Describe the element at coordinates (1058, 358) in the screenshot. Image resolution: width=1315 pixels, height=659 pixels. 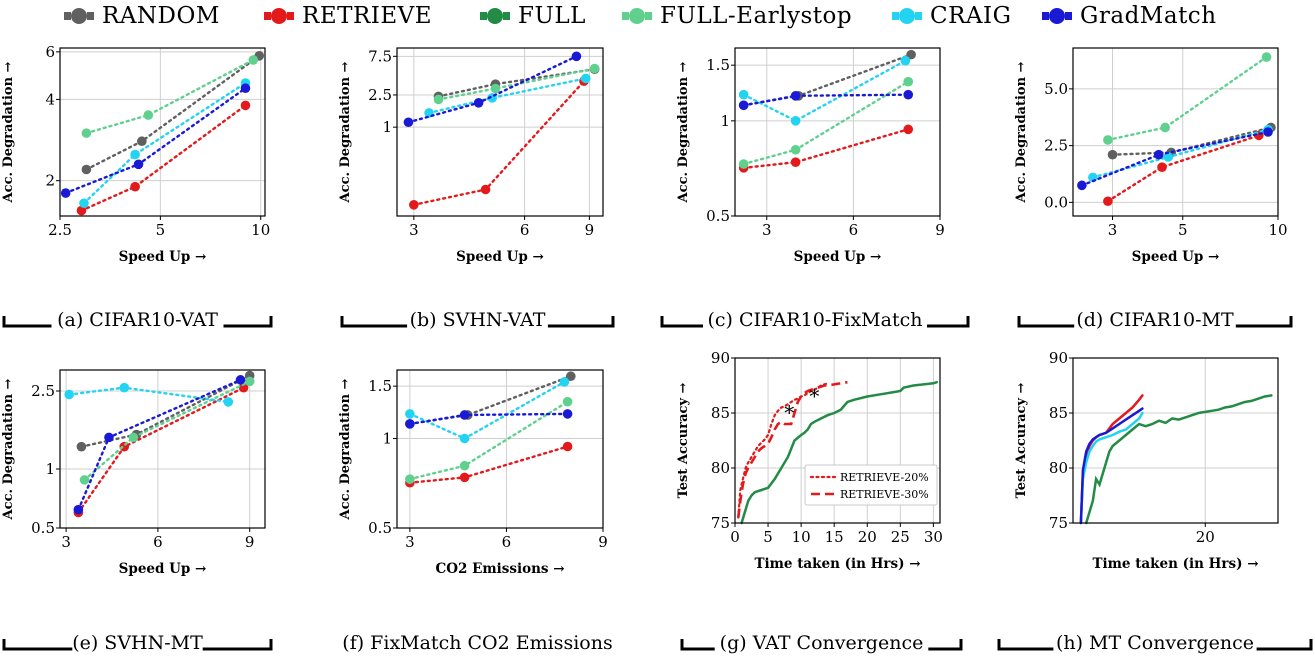
I see `y-tick-label: 90` at that location.